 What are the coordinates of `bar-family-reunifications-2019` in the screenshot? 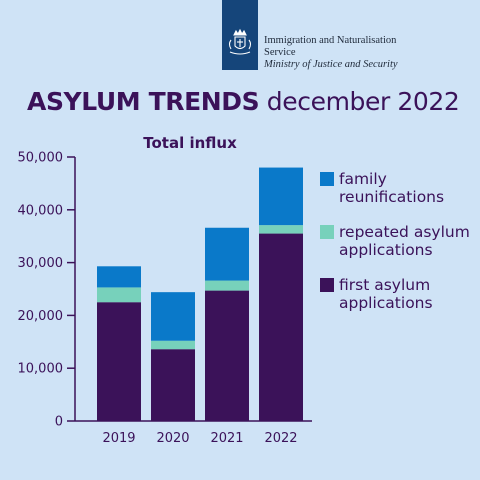 It's located at (119, 277).